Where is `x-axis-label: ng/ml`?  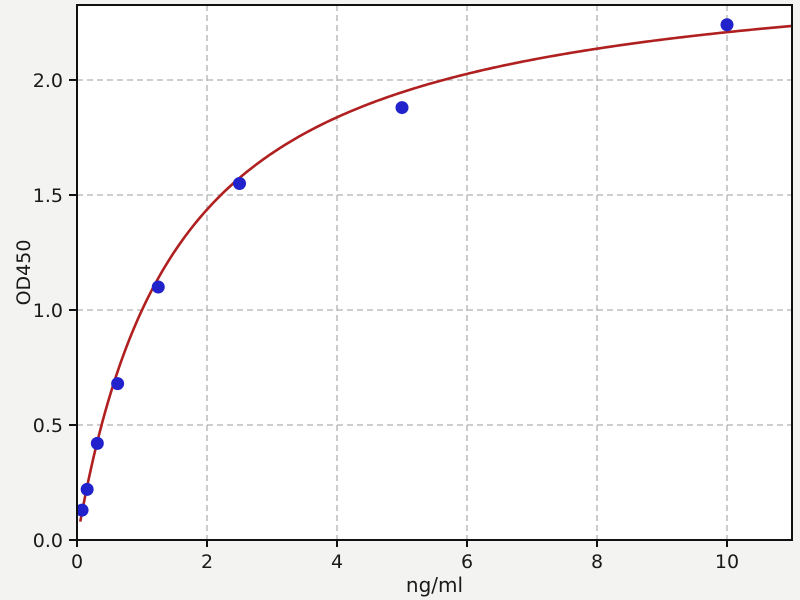 x-axis-label: ng/ml is located at coordinates (434, 585).